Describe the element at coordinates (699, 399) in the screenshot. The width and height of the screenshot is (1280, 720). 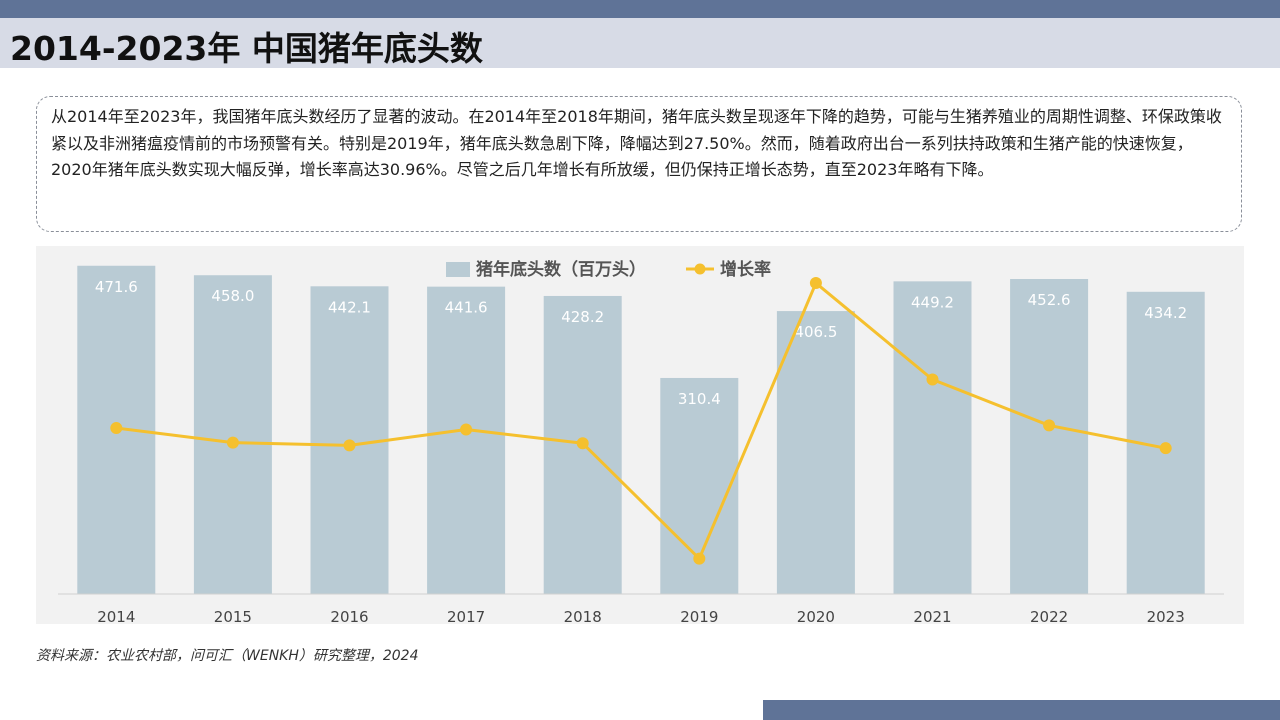
I see `bar-value-label: 310.4` at that location.